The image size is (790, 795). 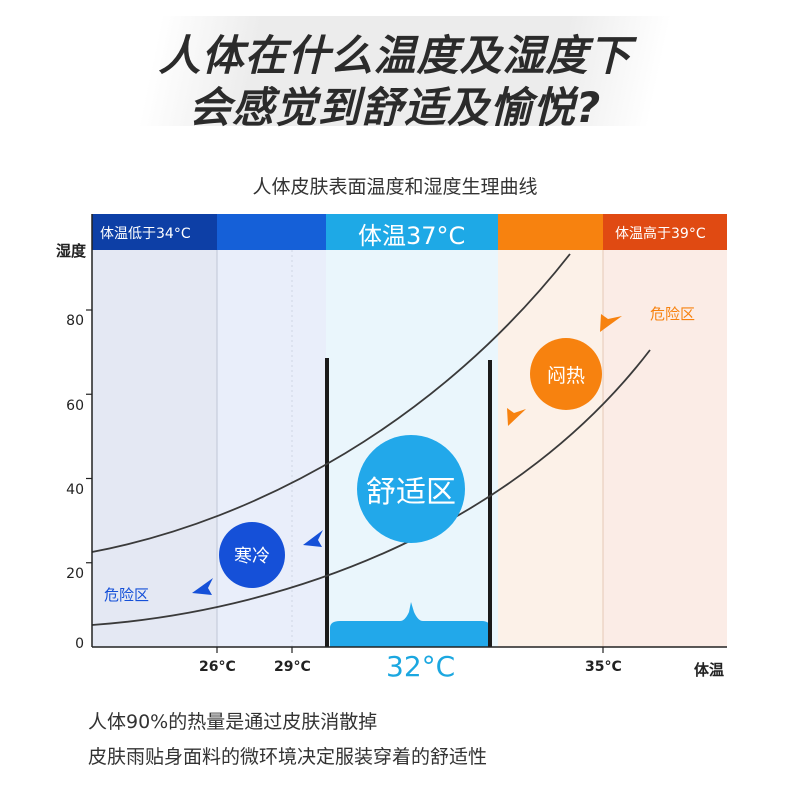 What do you see at coordinates (673, 314) in the screenshot?
I see `danger-high-label: 危险区` at bounding box center [673, 314].